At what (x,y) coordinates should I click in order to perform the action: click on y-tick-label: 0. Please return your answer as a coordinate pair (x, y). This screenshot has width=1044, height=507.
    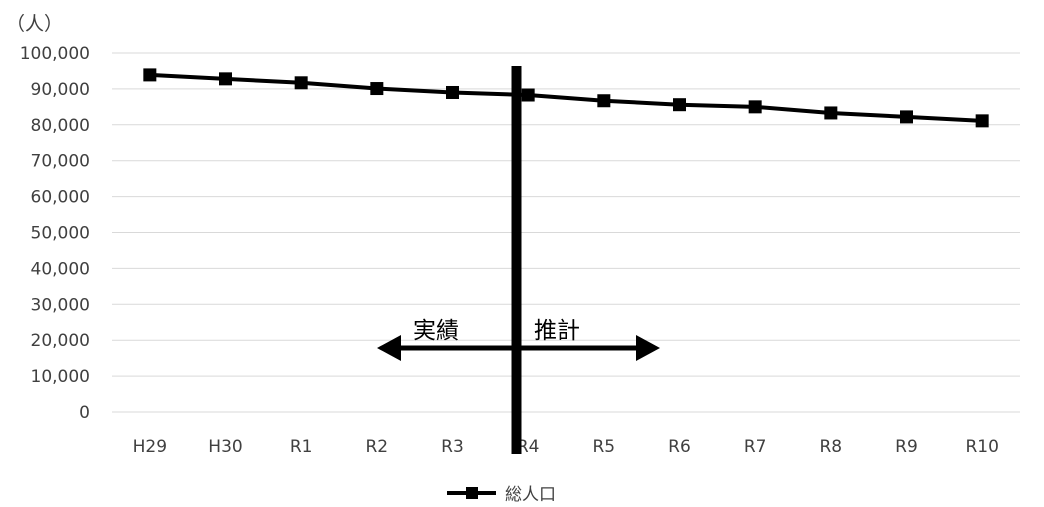
    Looking at the image, I should click on (84, 413).